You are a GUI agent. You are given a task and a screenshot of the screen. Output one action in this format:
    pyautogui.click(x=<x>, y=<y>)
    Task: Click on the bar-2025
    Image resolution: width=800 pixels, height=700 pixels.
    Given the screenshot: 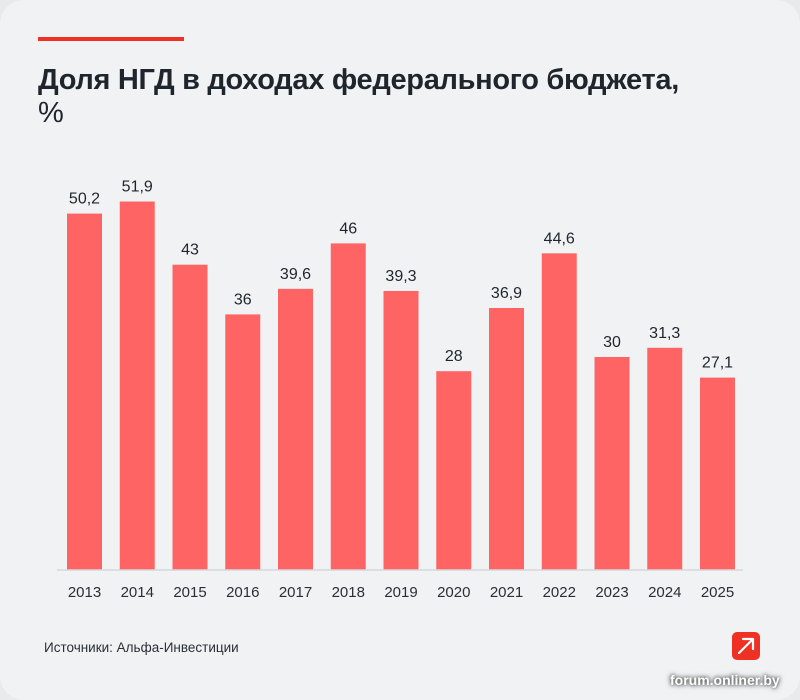 What is the action you would take?
    pyautogui.click(x=717, y=473)
    